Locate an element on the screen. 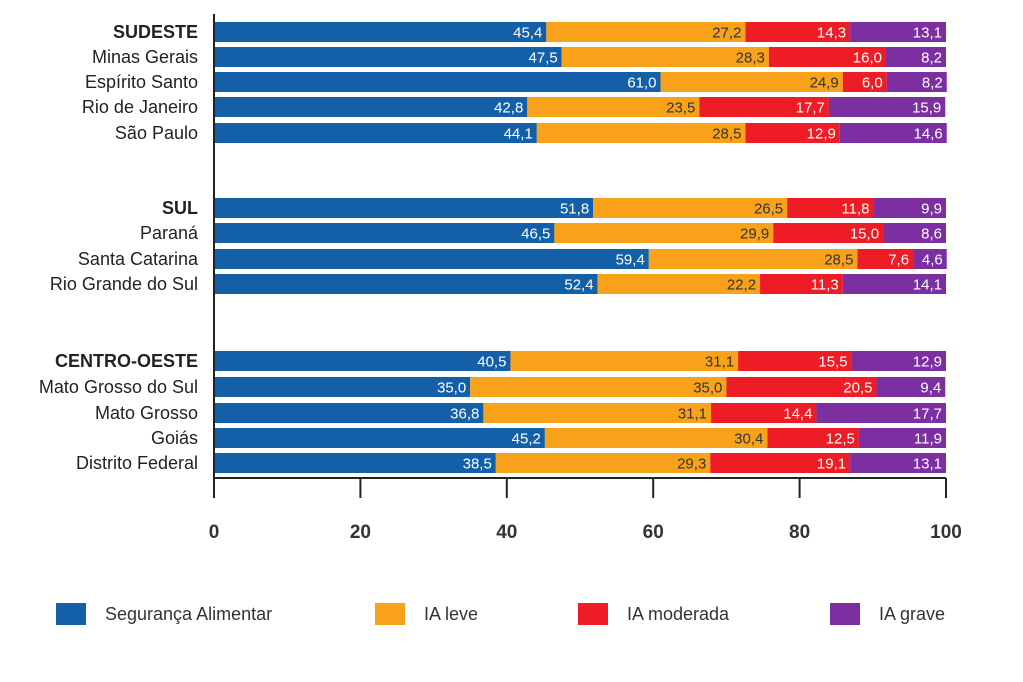 The height and width of the screenshot is (682, 1023). bar-ia-grave-sul is located at coordinates (909, 208).